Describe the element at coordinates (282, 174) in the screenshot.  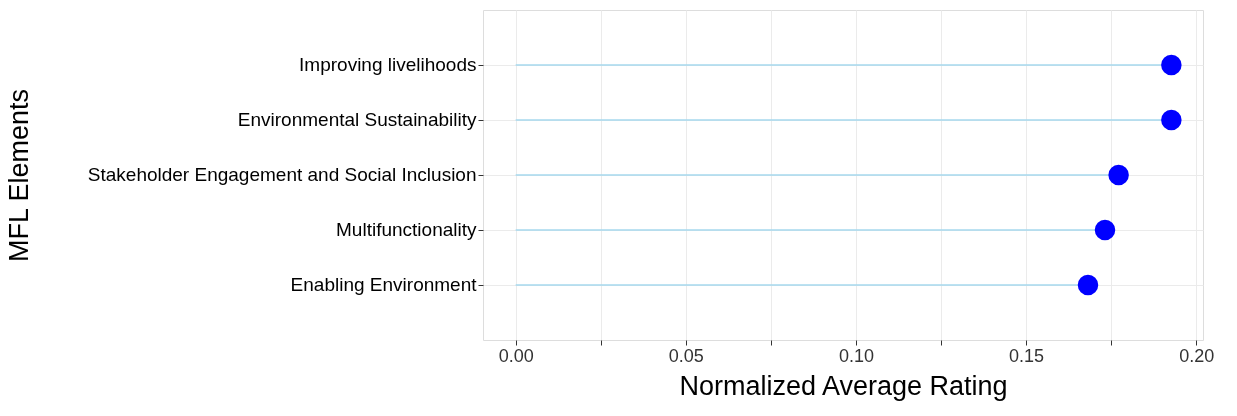
I see `y-tick-label: Stakeholder Engagement and Social Inclusion` at that location.